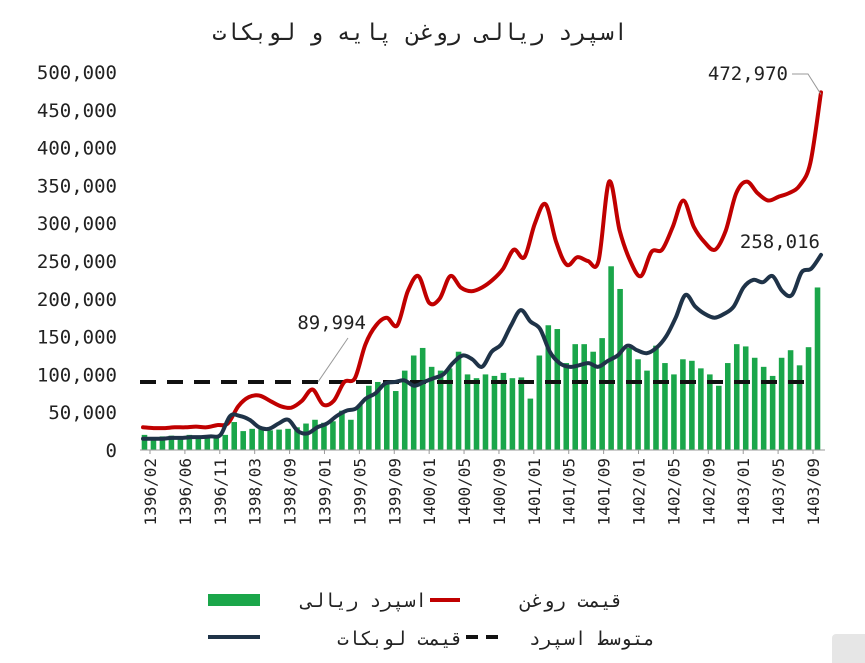 The width and height of the screenshot is (865, 663). What do you see at coordinates (77, 262) in the screenshot?
I see `y-tick-label: 250,000` at bounding box center [77, 262].